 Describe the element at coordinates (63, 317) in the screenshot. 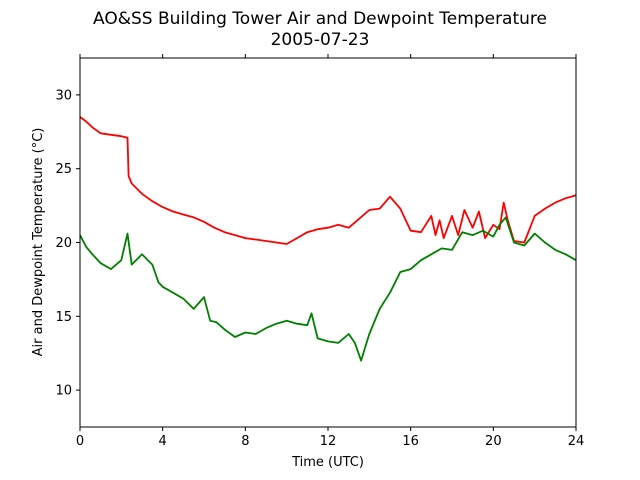

I see `y-tick-label: 15` at that location.